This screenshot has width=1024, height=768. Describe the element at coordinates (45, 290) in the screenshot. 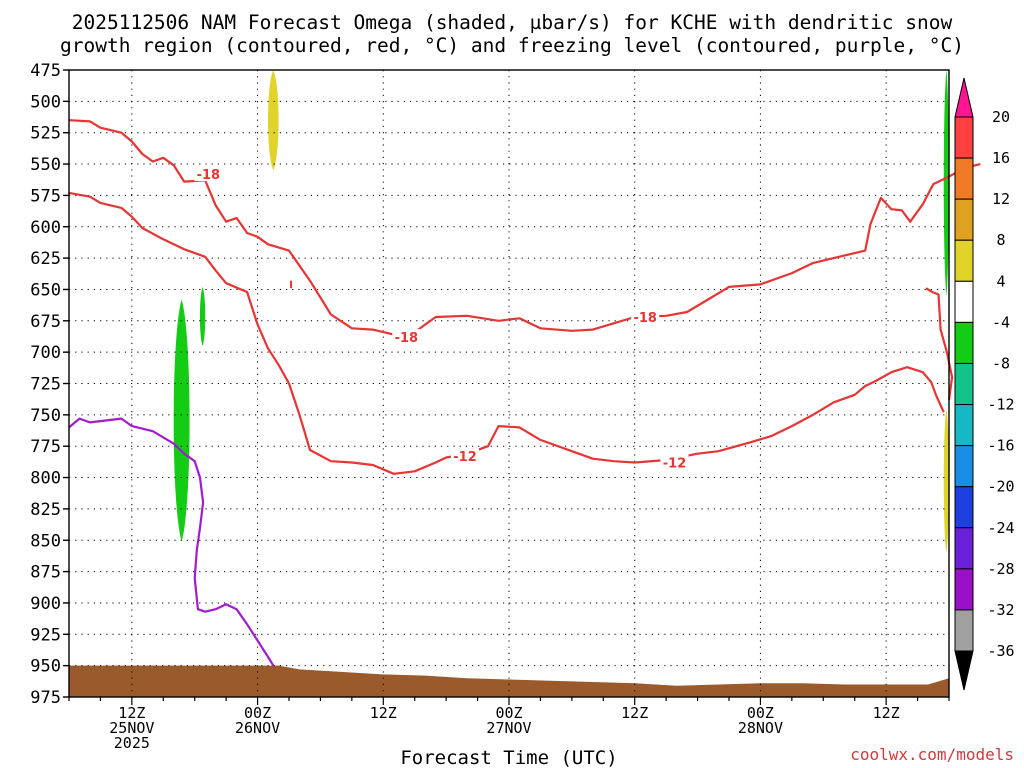

I see `y-tick-label-650: 650` at that location.